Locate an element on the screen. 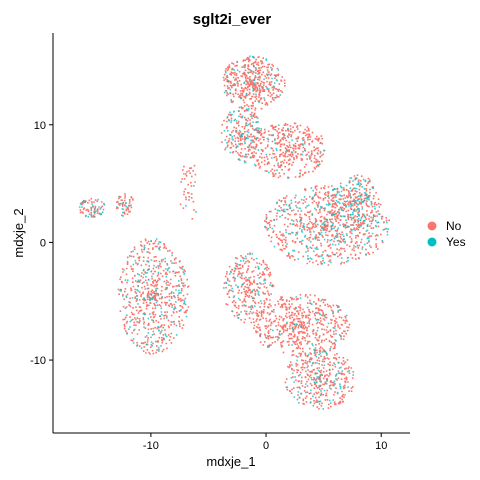  x-axis-label: mdxje_1 is located at coordinates (230, 461).